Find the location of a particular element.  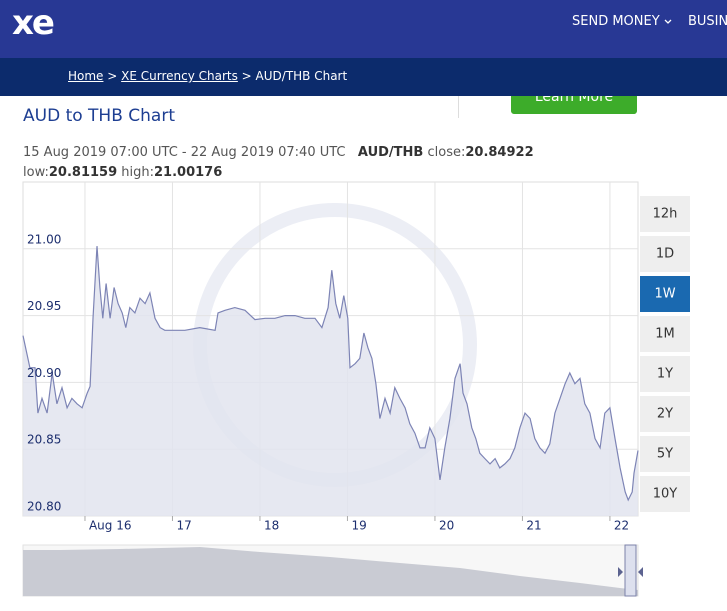

breadcrumb-link: XE Currency Charts is located at coordinates (179, 76).